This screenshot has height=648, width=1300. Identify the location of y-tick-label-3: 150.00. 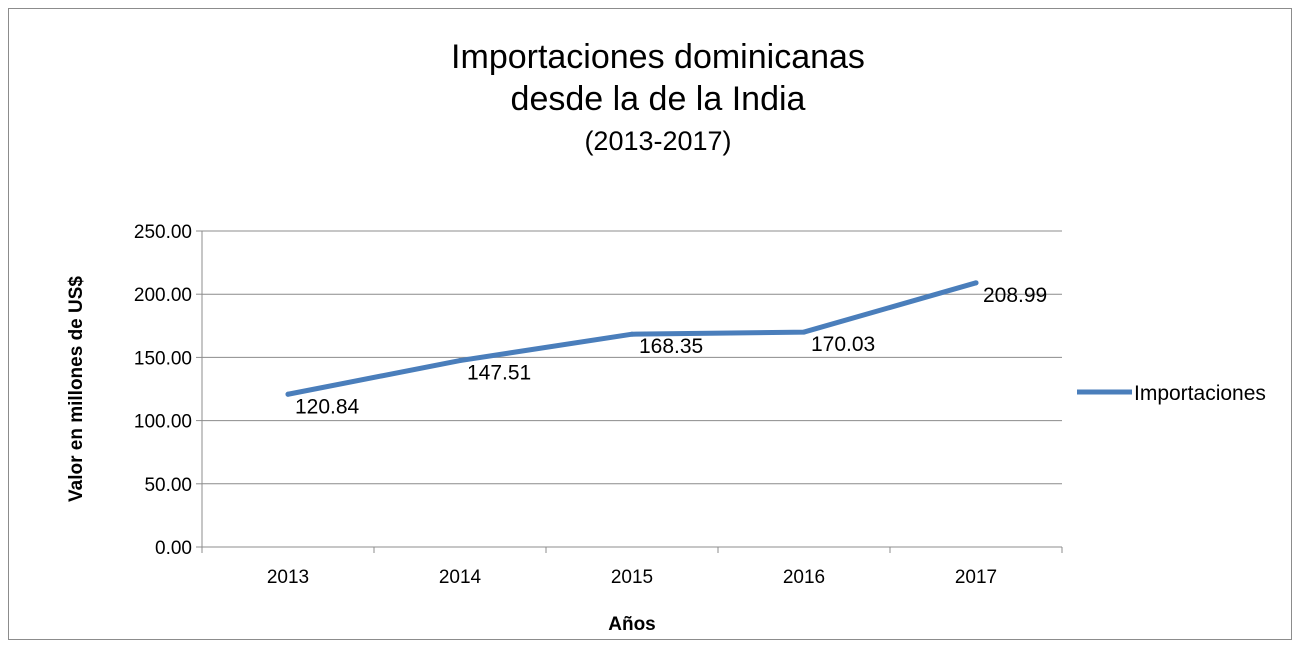
(163, 358).